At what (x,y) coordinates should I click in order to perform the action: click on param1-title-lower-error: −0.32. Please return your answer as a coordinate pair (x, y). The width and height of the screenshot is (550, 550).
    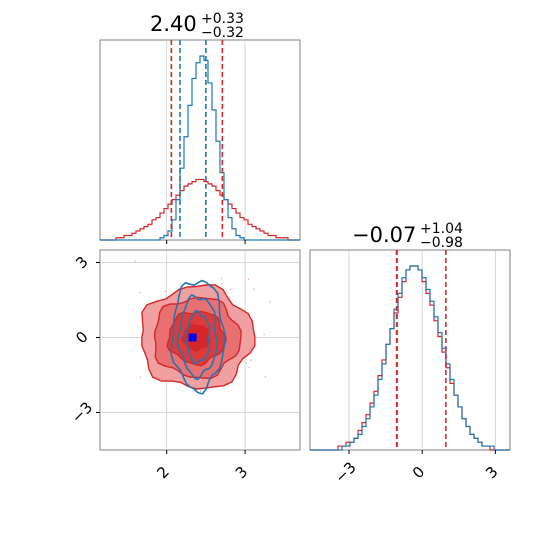
    Looking at the image, I should click on (222, 33).